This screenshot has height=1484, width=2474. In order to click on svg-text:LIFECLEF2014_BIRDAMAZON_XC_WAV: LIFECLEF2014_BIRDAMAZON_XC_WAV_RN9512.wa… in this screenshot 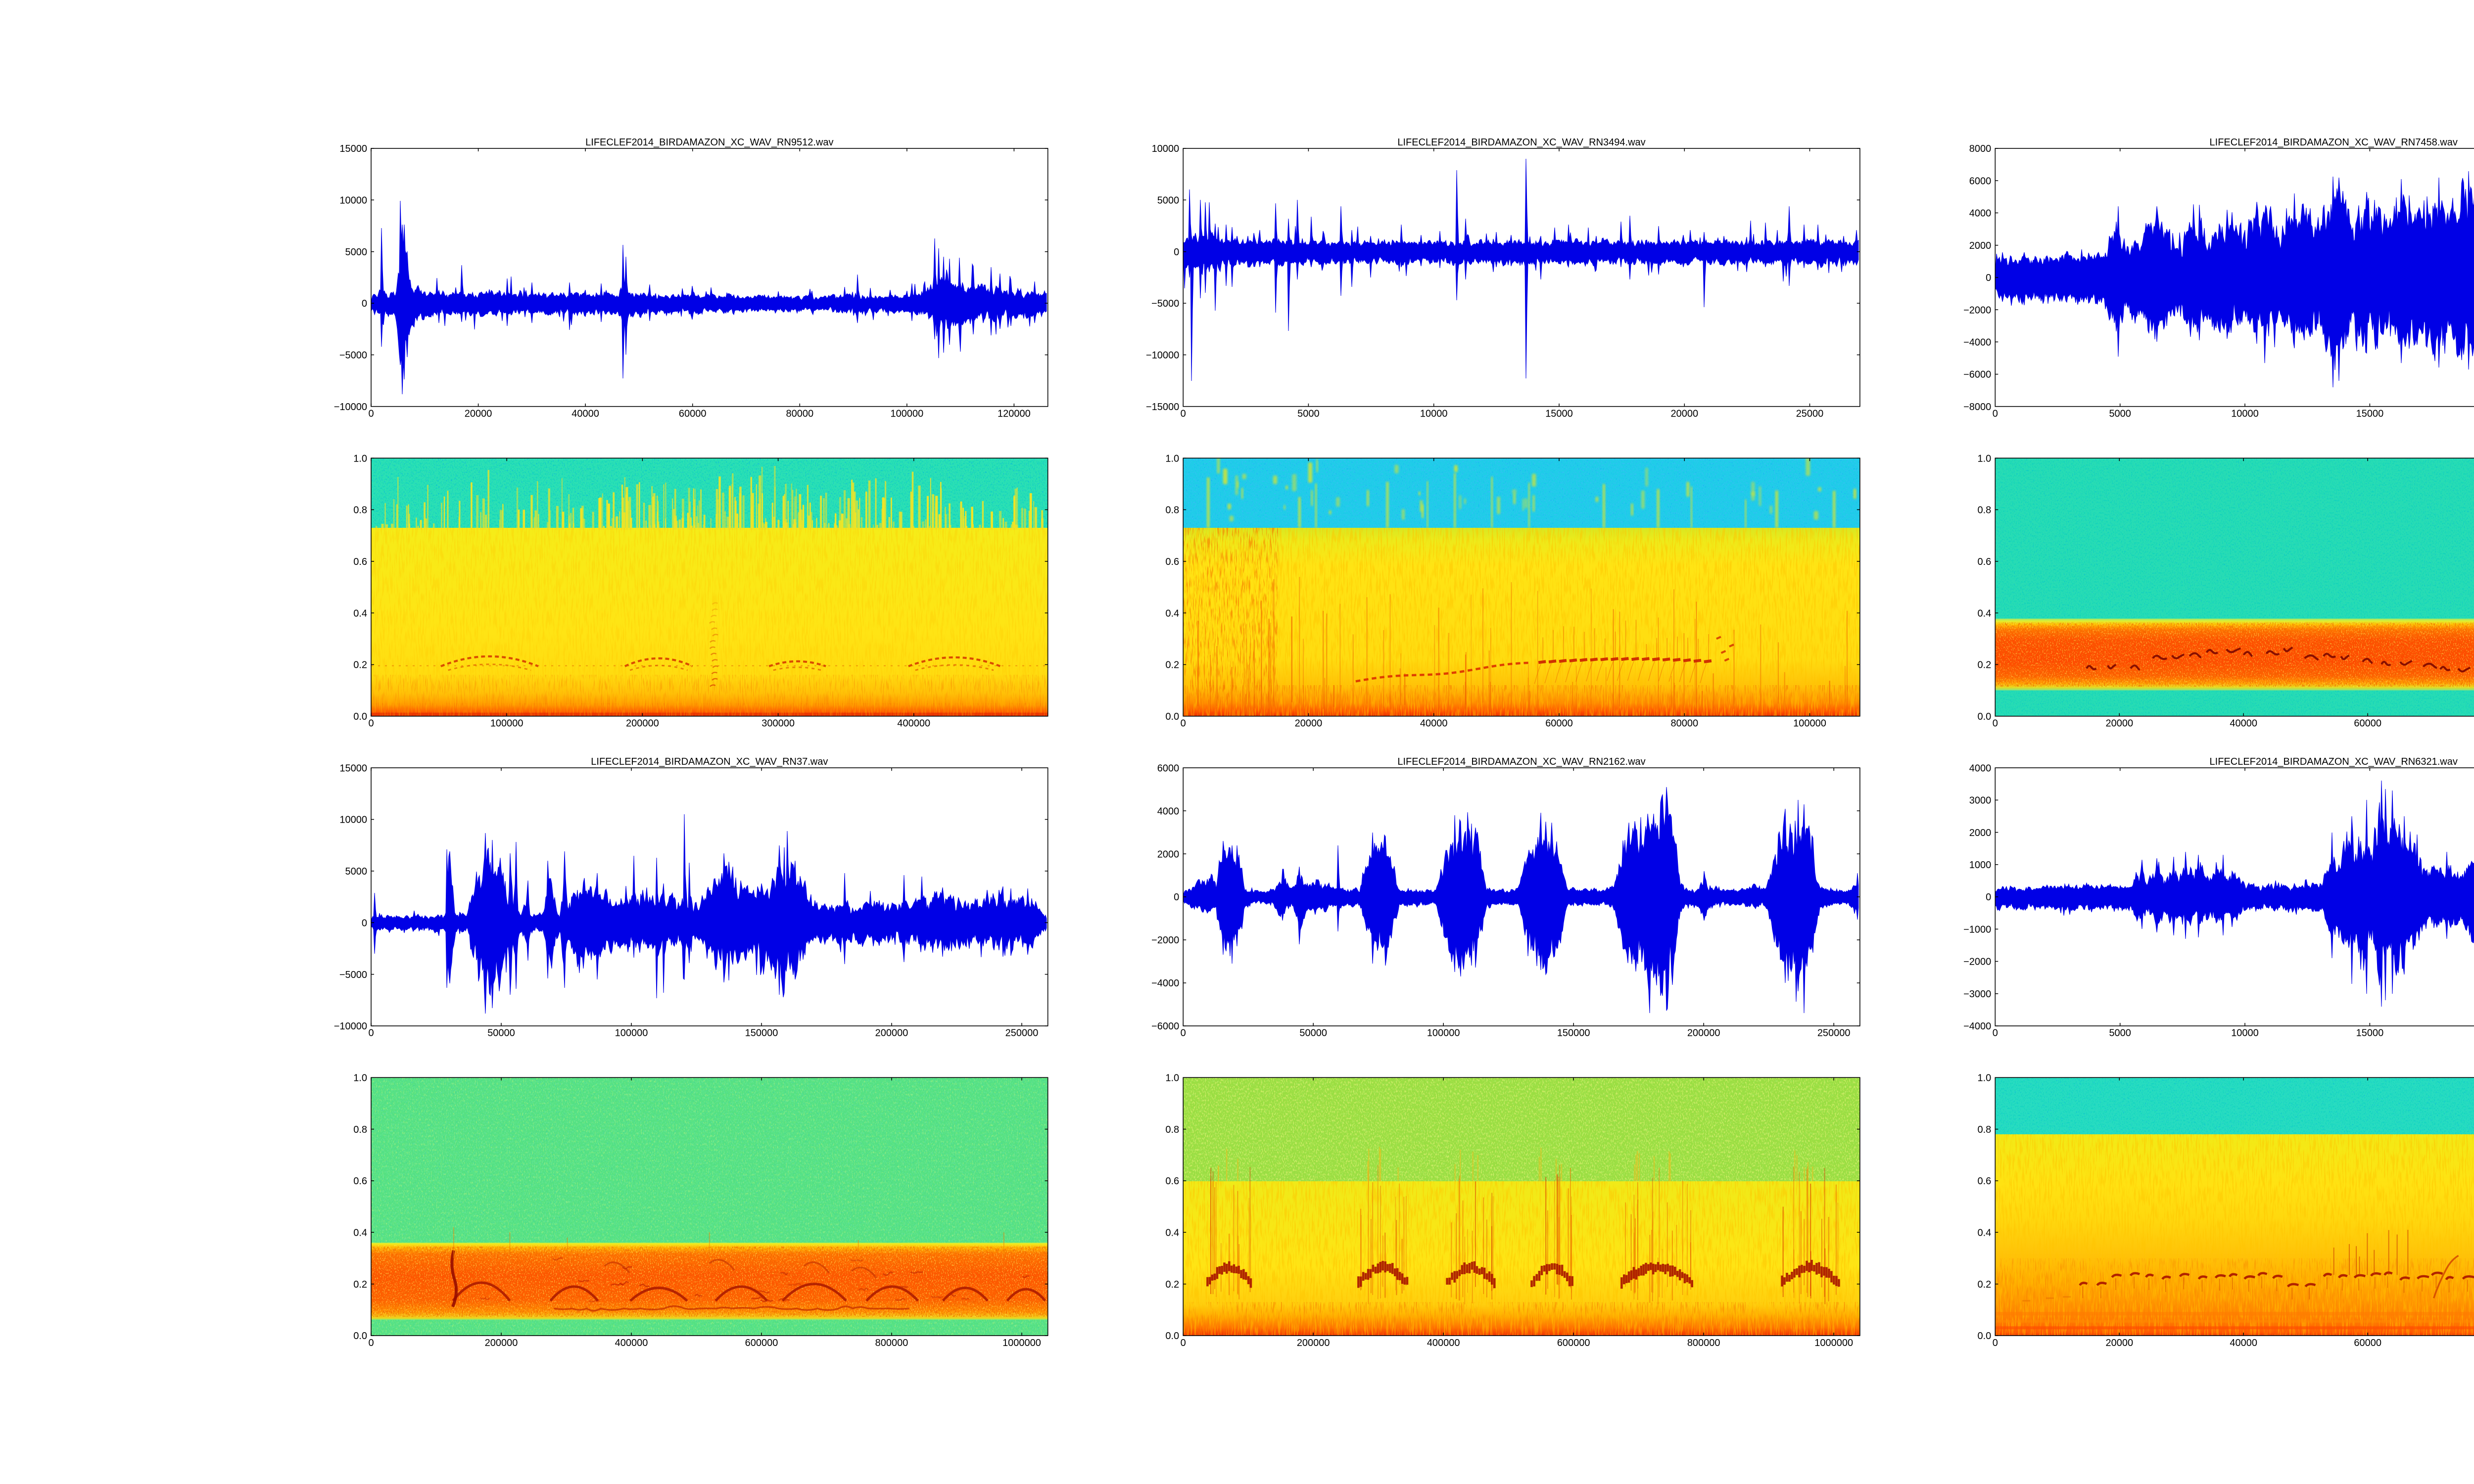, I will do `click(709, 142)`.